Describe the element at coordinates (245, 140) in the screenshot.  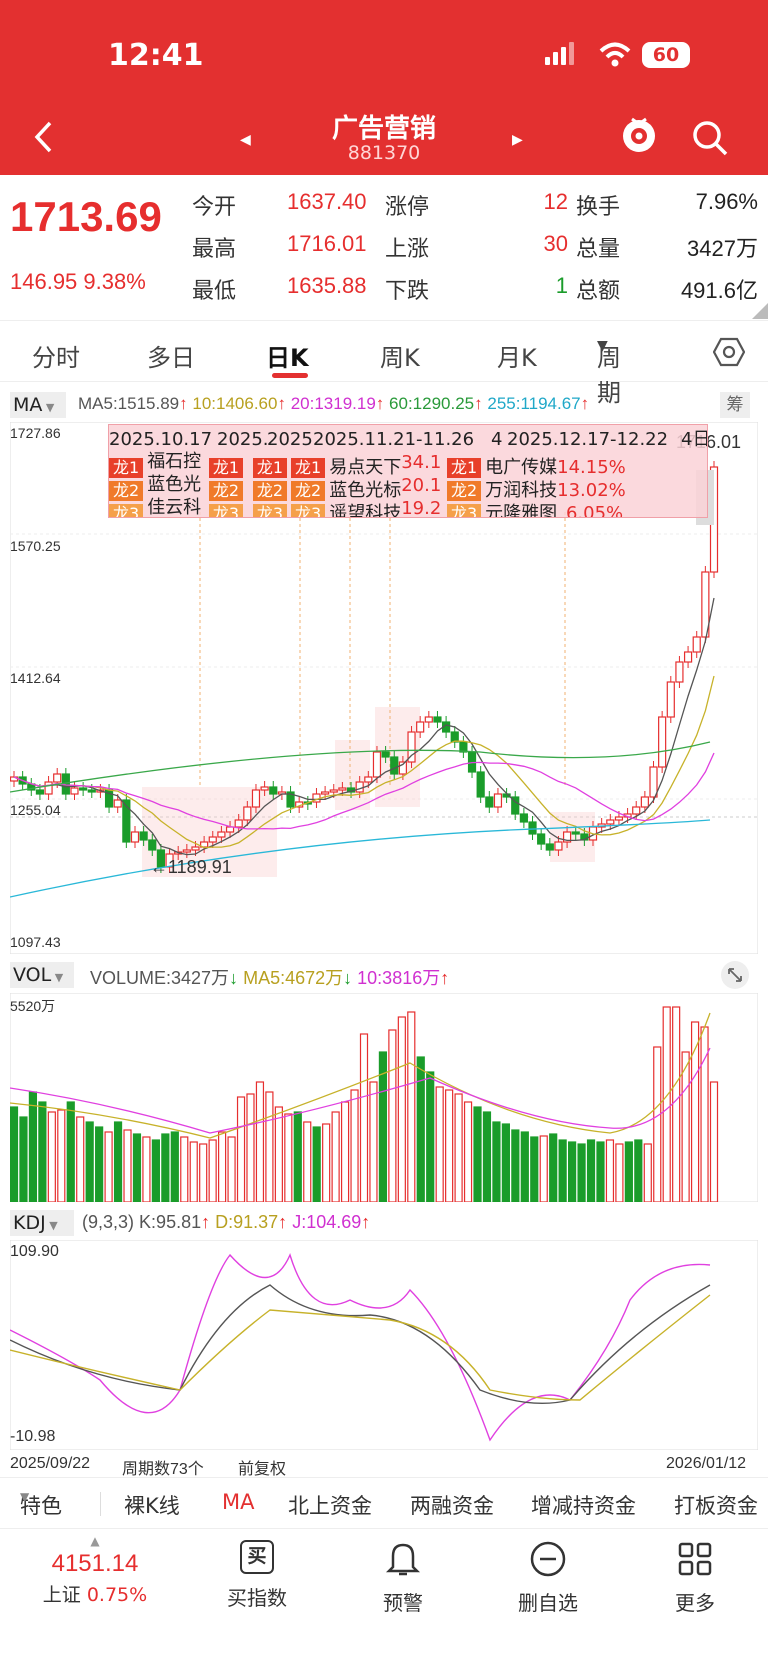
I see `prev-arrow-icon: ◀` at that location.